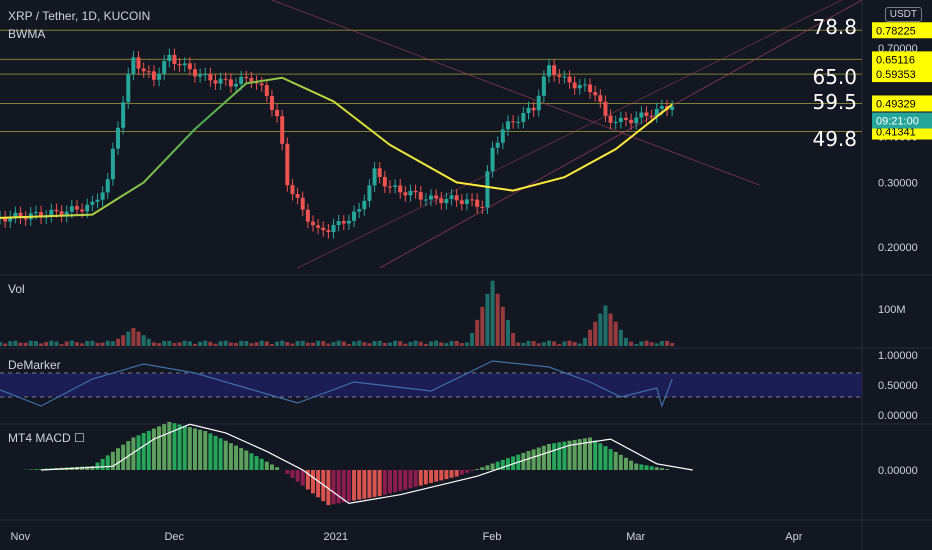 The height and width of the screenshot is (550, 932). What do you see at coordinates (21, 537) in the screenshot?
I see `x-axis-label: Nov` at bounding box center [21, 537].